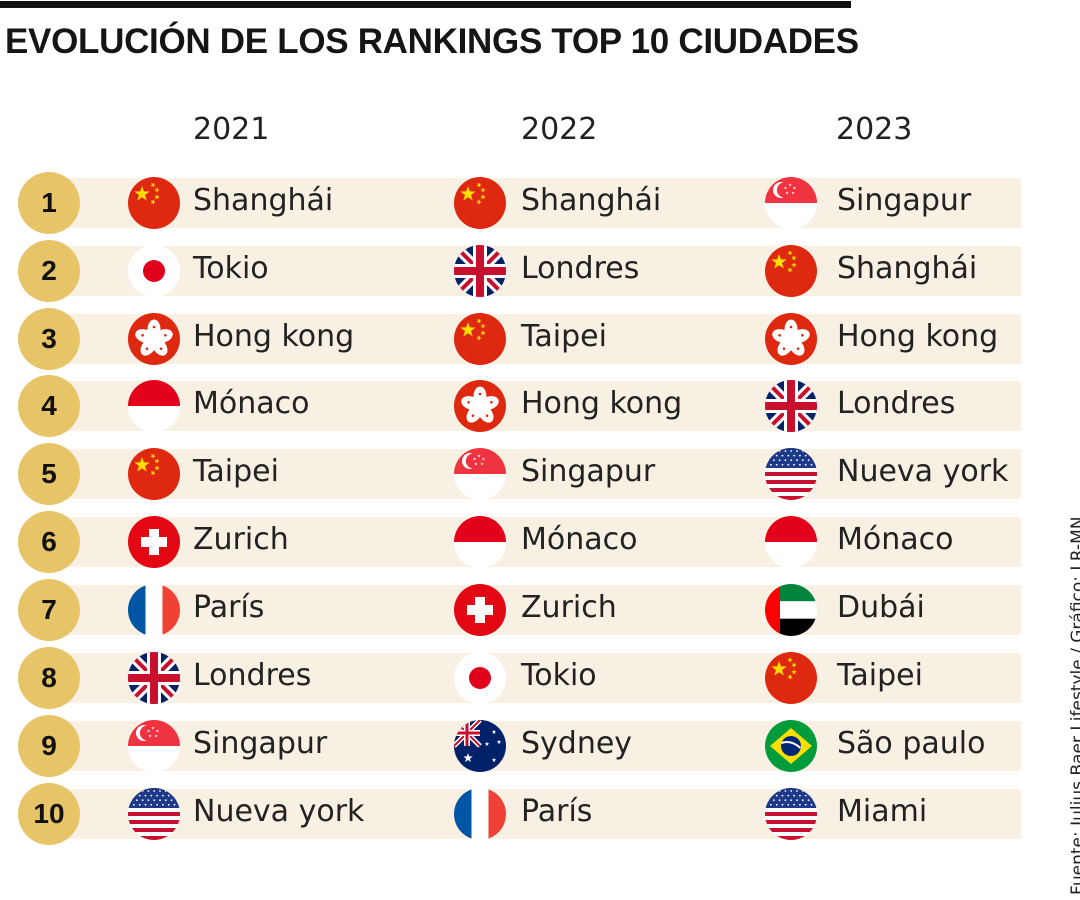 The height and width of the screenshot is (900, 1080). What do you see at coordinates (874, 129) in the screenshot?
I see `year-header-2023: 2023` at bounding box center [874, 129].